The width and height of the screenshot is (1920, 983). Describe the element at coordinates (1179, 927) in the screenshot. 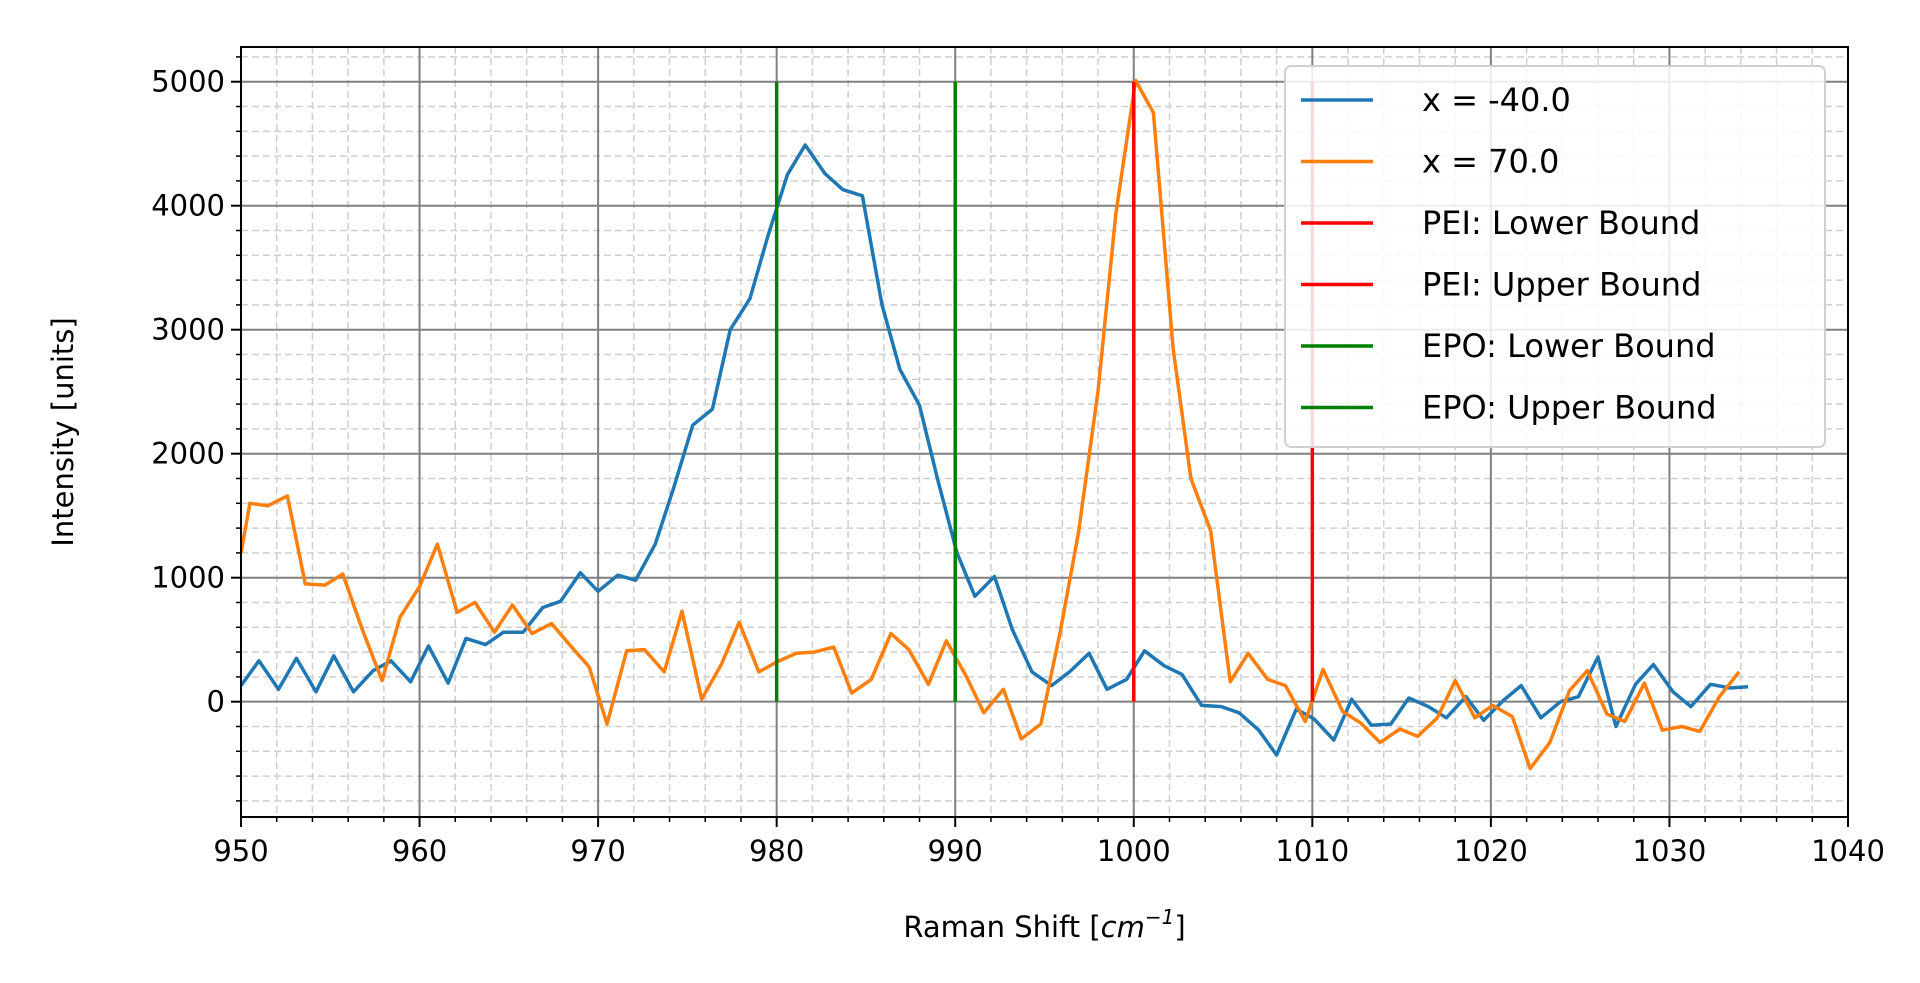

I see `x-axis-label-close: ]` at that location.